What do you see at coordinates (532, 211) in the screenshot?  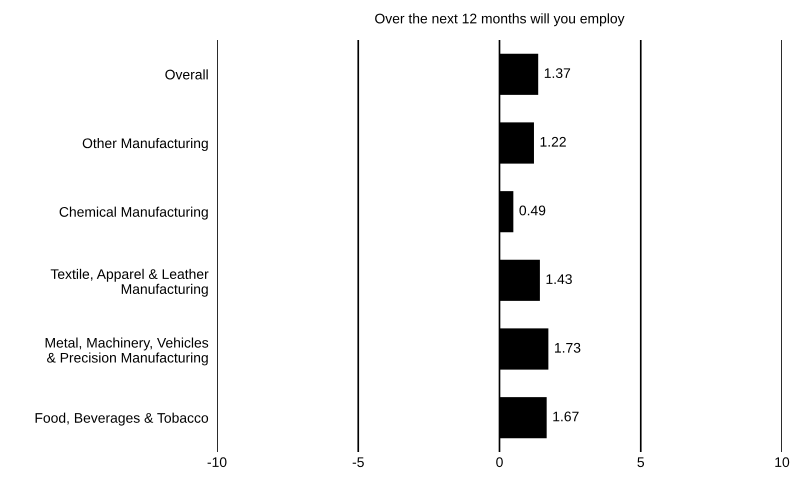 I see `data-label: 0.49` at bounding box center [532, 211].